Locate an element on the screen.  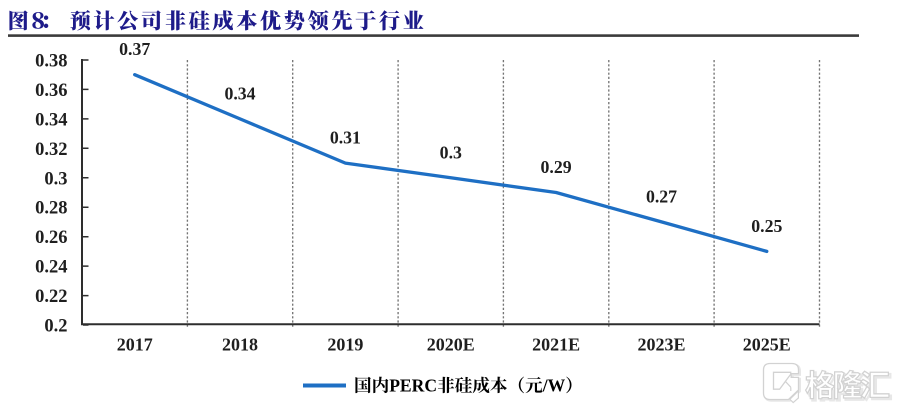
svg-text: 0.26 is located at coordinates (51, 238).